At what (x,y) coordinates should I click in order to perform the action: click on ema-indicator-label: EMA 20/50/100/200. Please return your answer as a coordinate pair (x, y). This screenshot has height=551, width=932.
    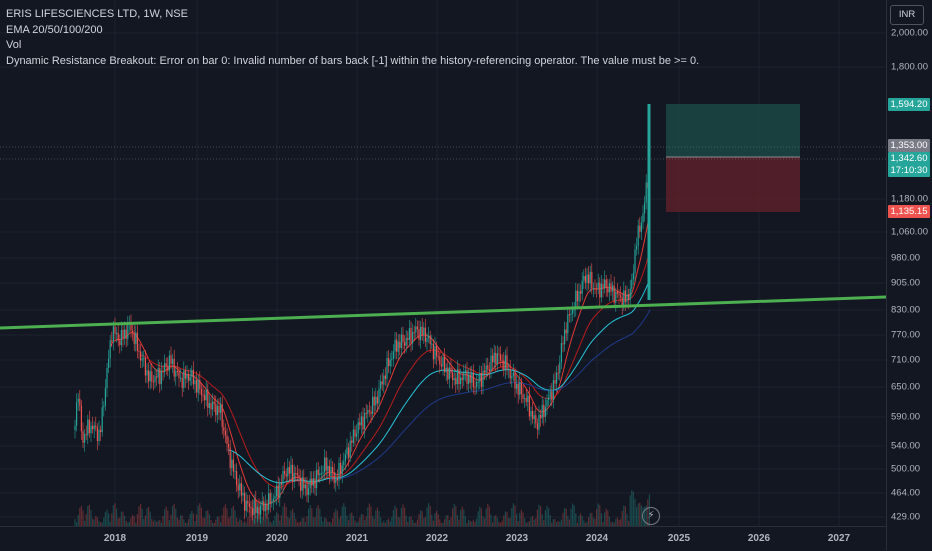
    Looking at the image, I should click on (54, 29).